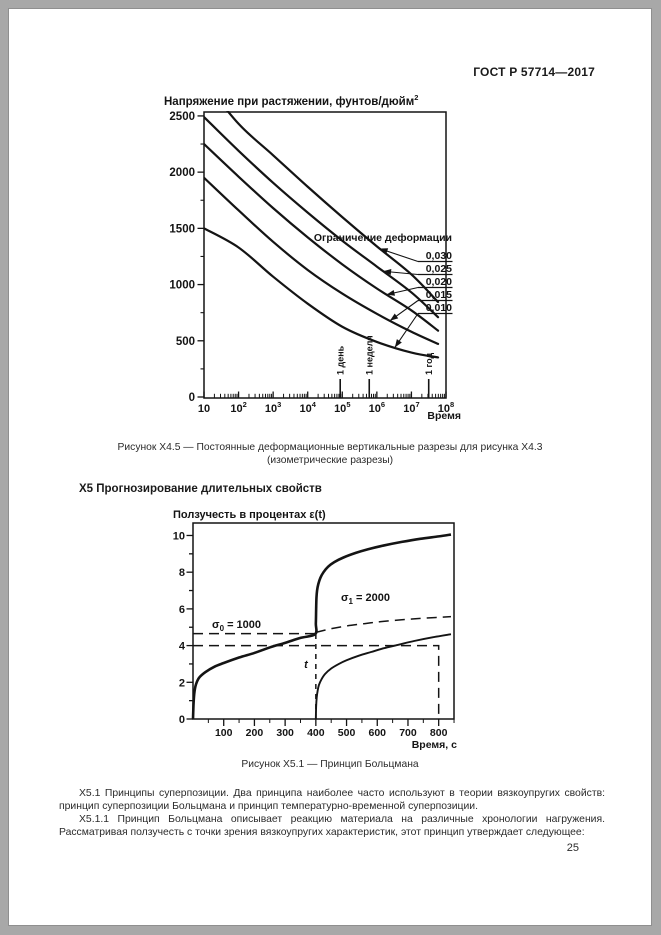 This screenshot has height=935, width=661. What do you see at coordinates (182, 610) in the screenshot?
I see `svg-text: 6` at bounding box center [182, 610].